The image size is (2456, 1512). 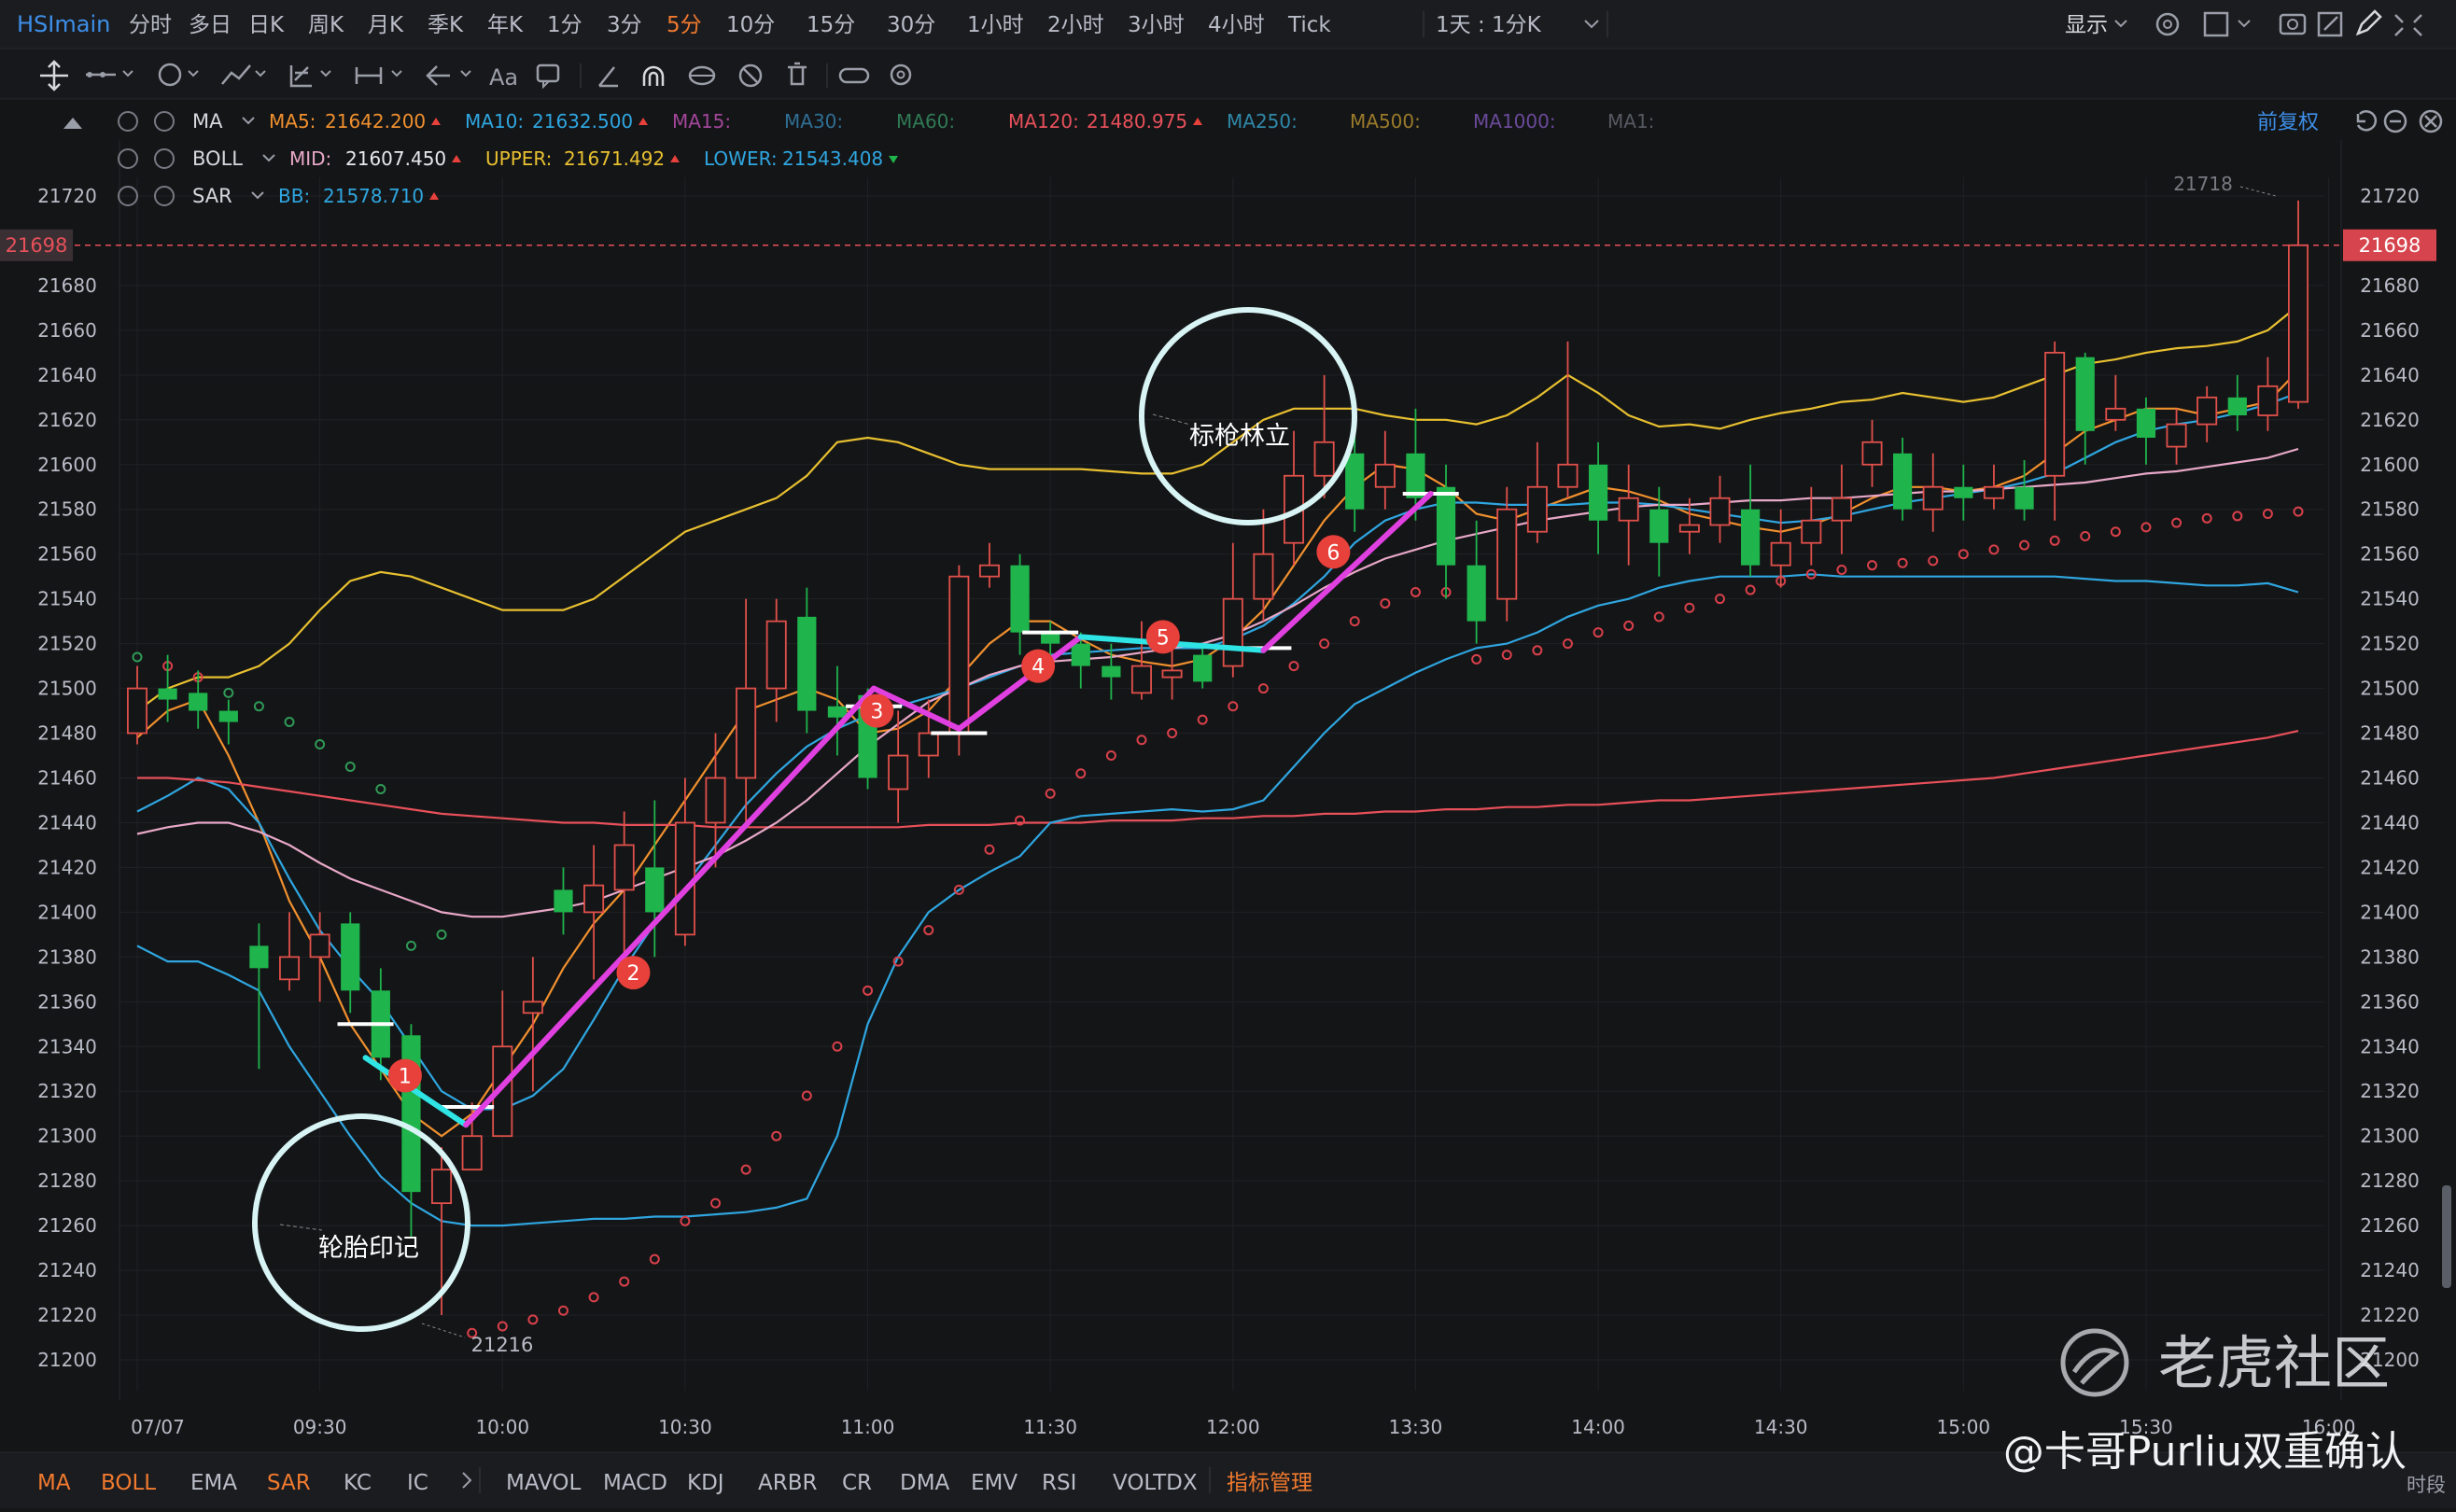 What do you see at coordinates (2390, 778) in the screenshot?
I see `y-tick-right: 21460` at bounding box center [2390, 778].